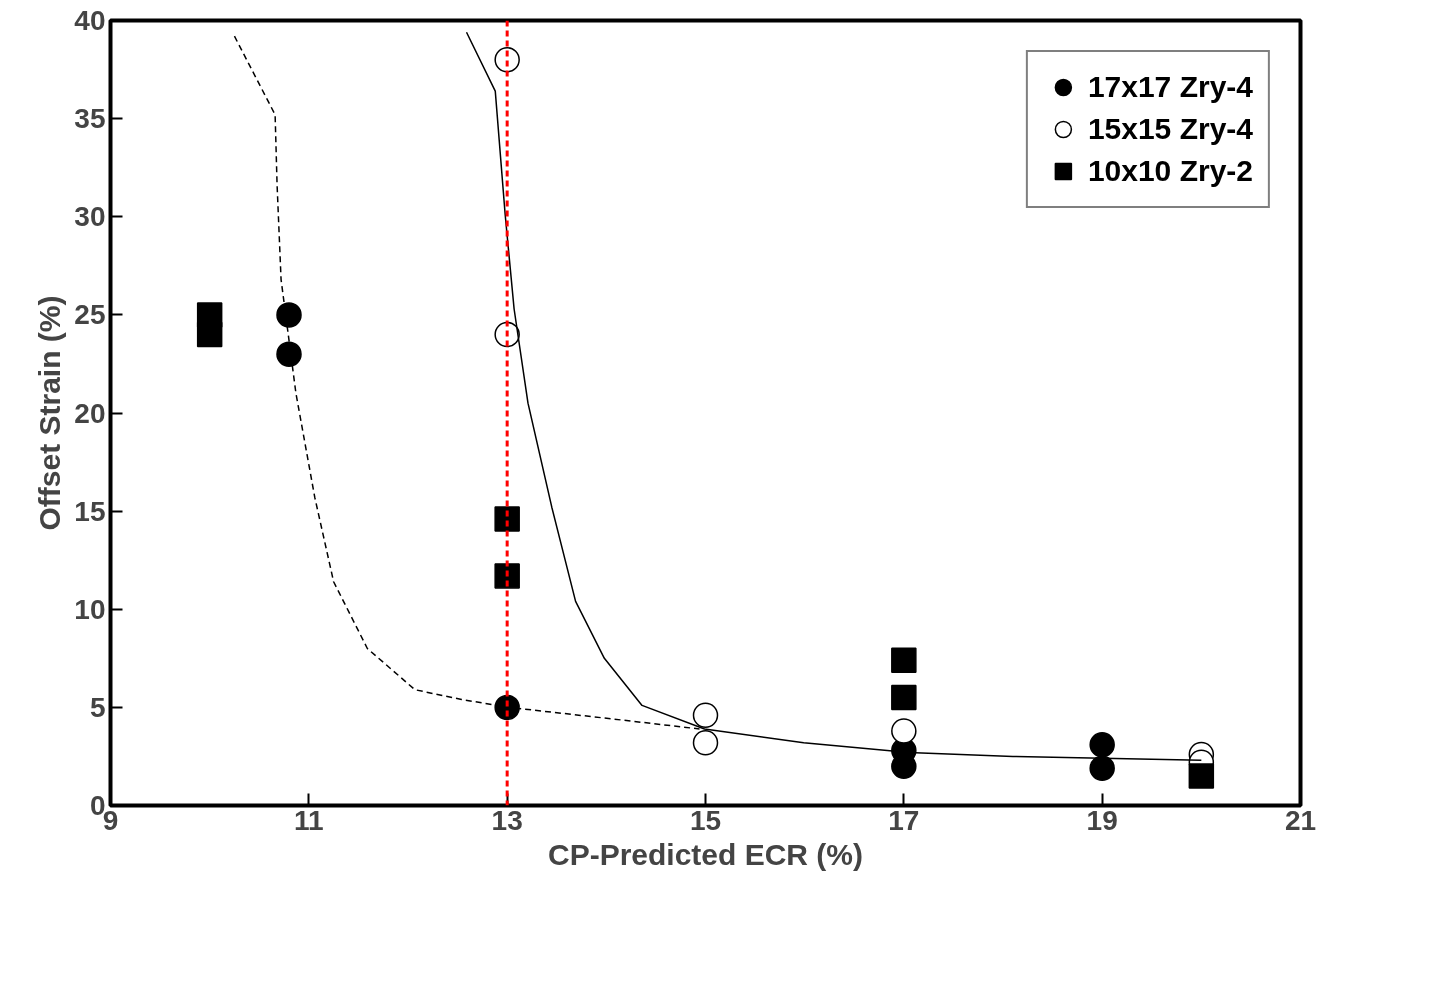  I want to click on legend-label: 15x15 Zry-4, so click(1170, 129).